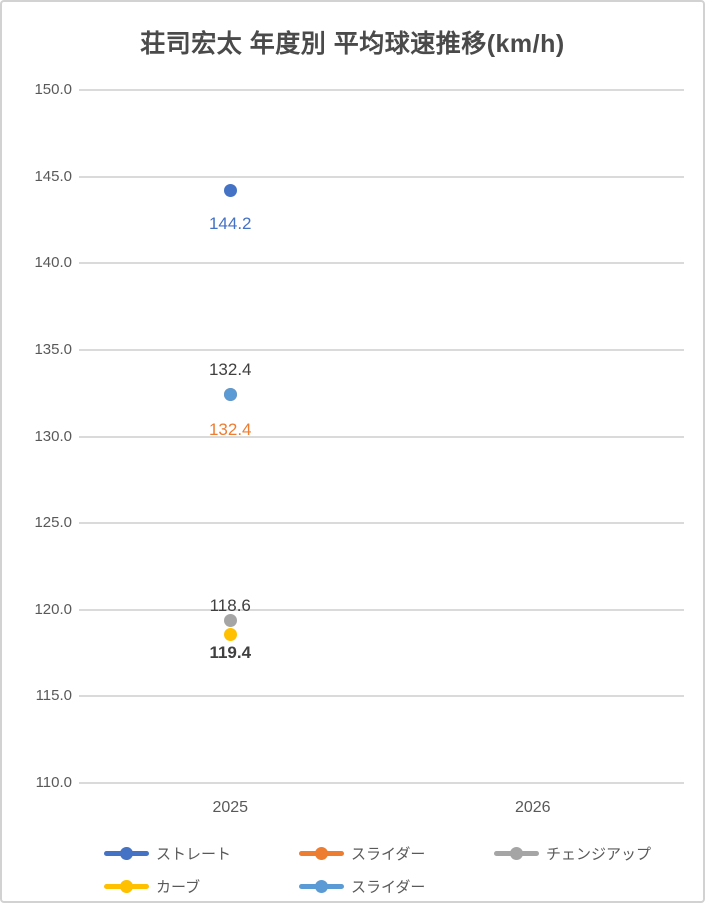  Describe the element at coordinates (53, 89) in the screenshot. I see `y-axis-tick-label: 150.0` at that location.